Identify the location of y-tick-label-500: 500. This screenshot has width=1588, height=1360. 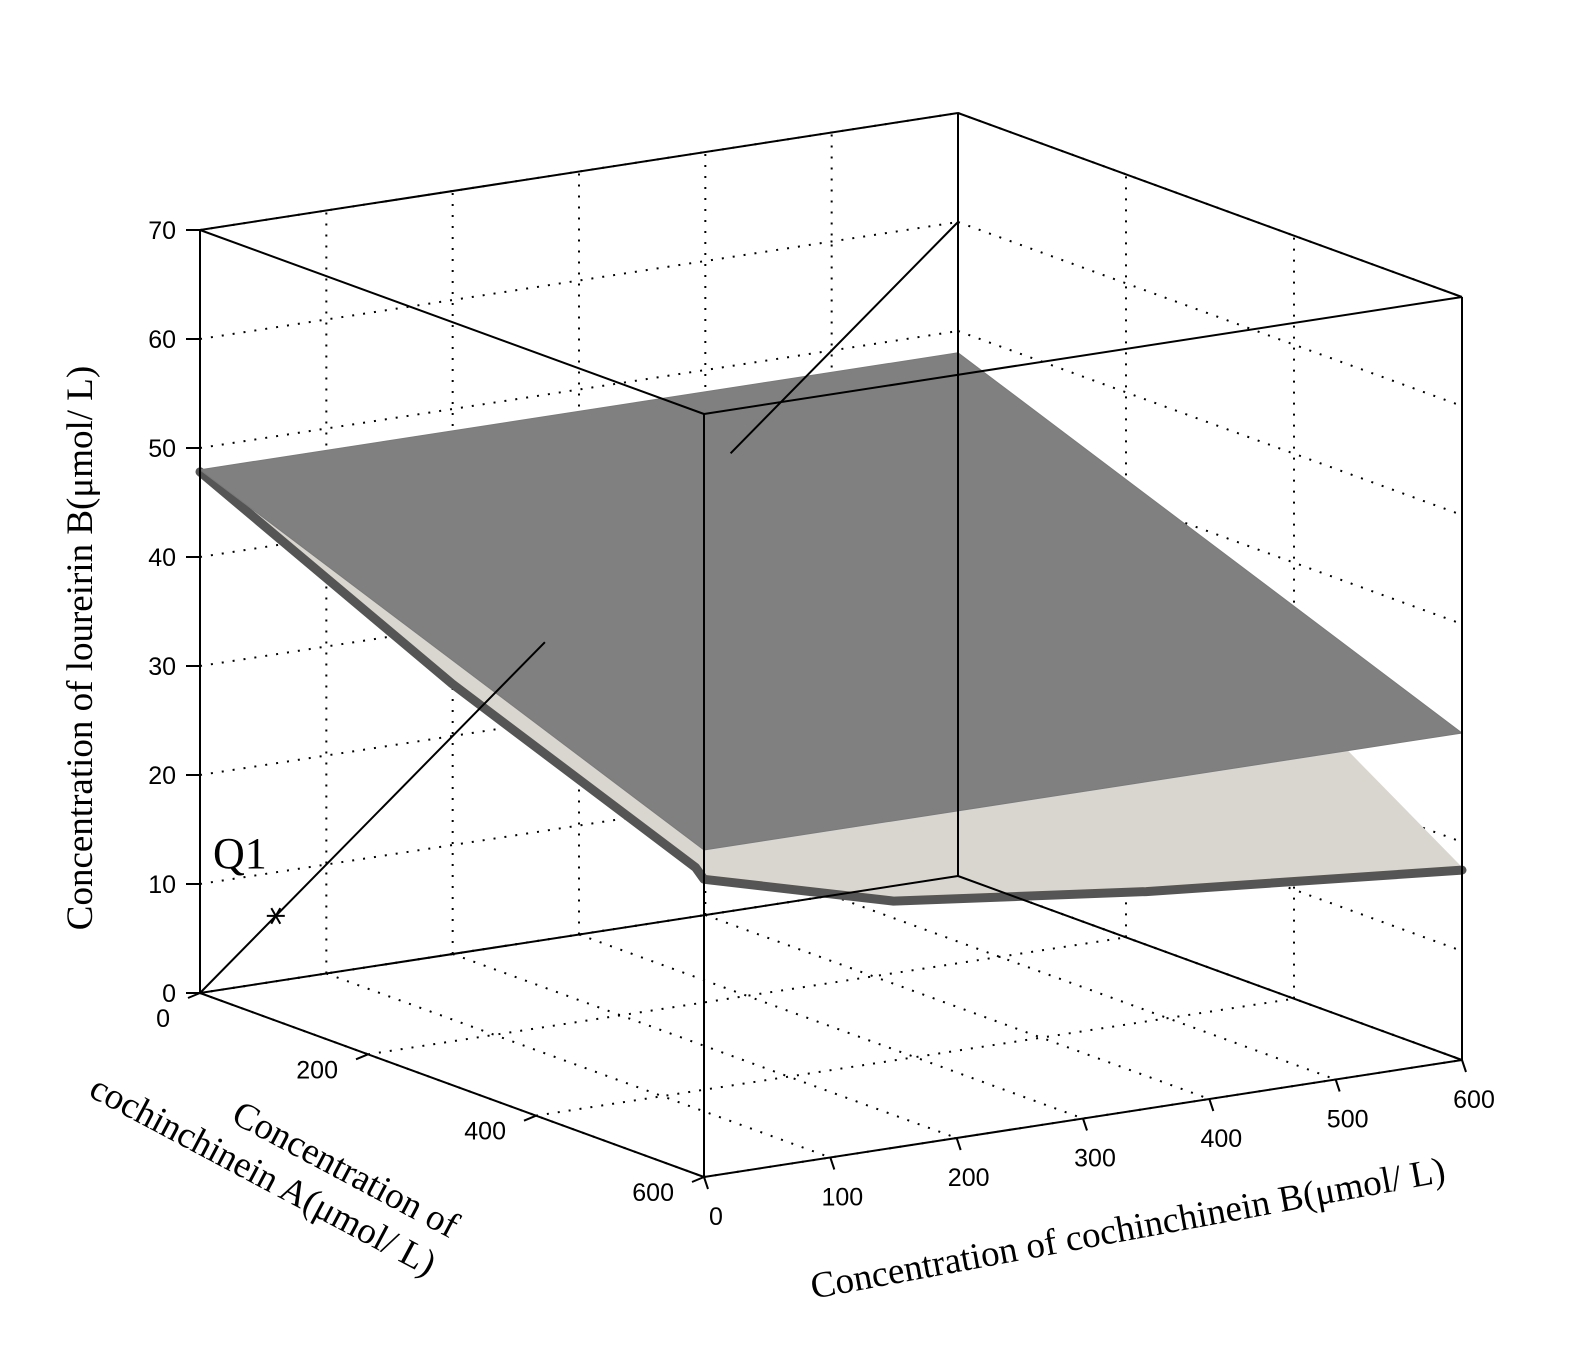
(1348, 1120).